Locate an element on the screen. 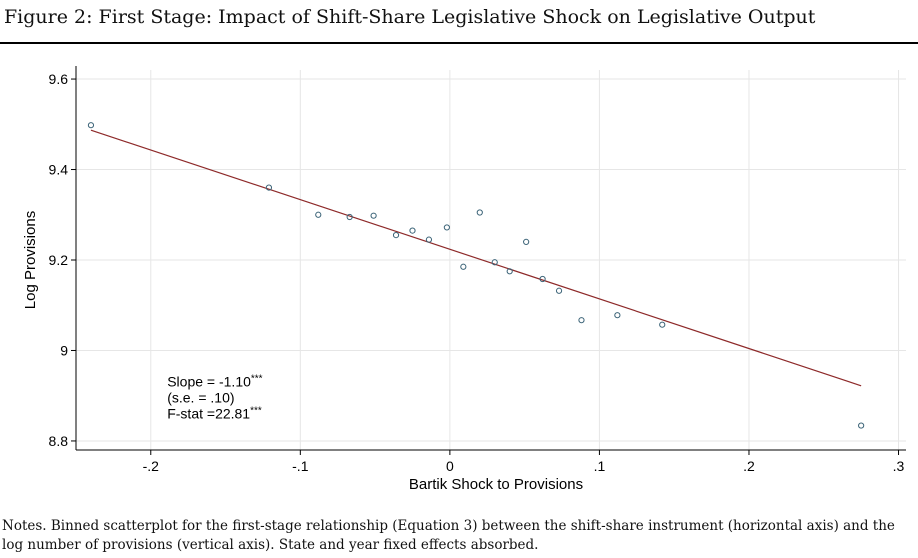 The image size is (918, 558). y-tick-label: 9.6 is located at coordinates (59, 79).